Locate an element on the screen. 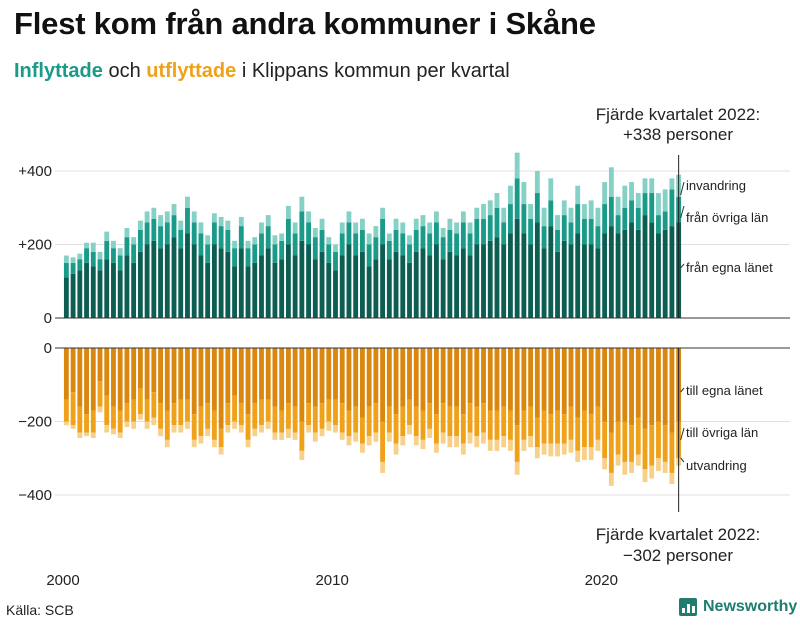 The height and width of the screenshot is (625, 800). outflow-series-label: utvandring is located at coordinates (716, 465).